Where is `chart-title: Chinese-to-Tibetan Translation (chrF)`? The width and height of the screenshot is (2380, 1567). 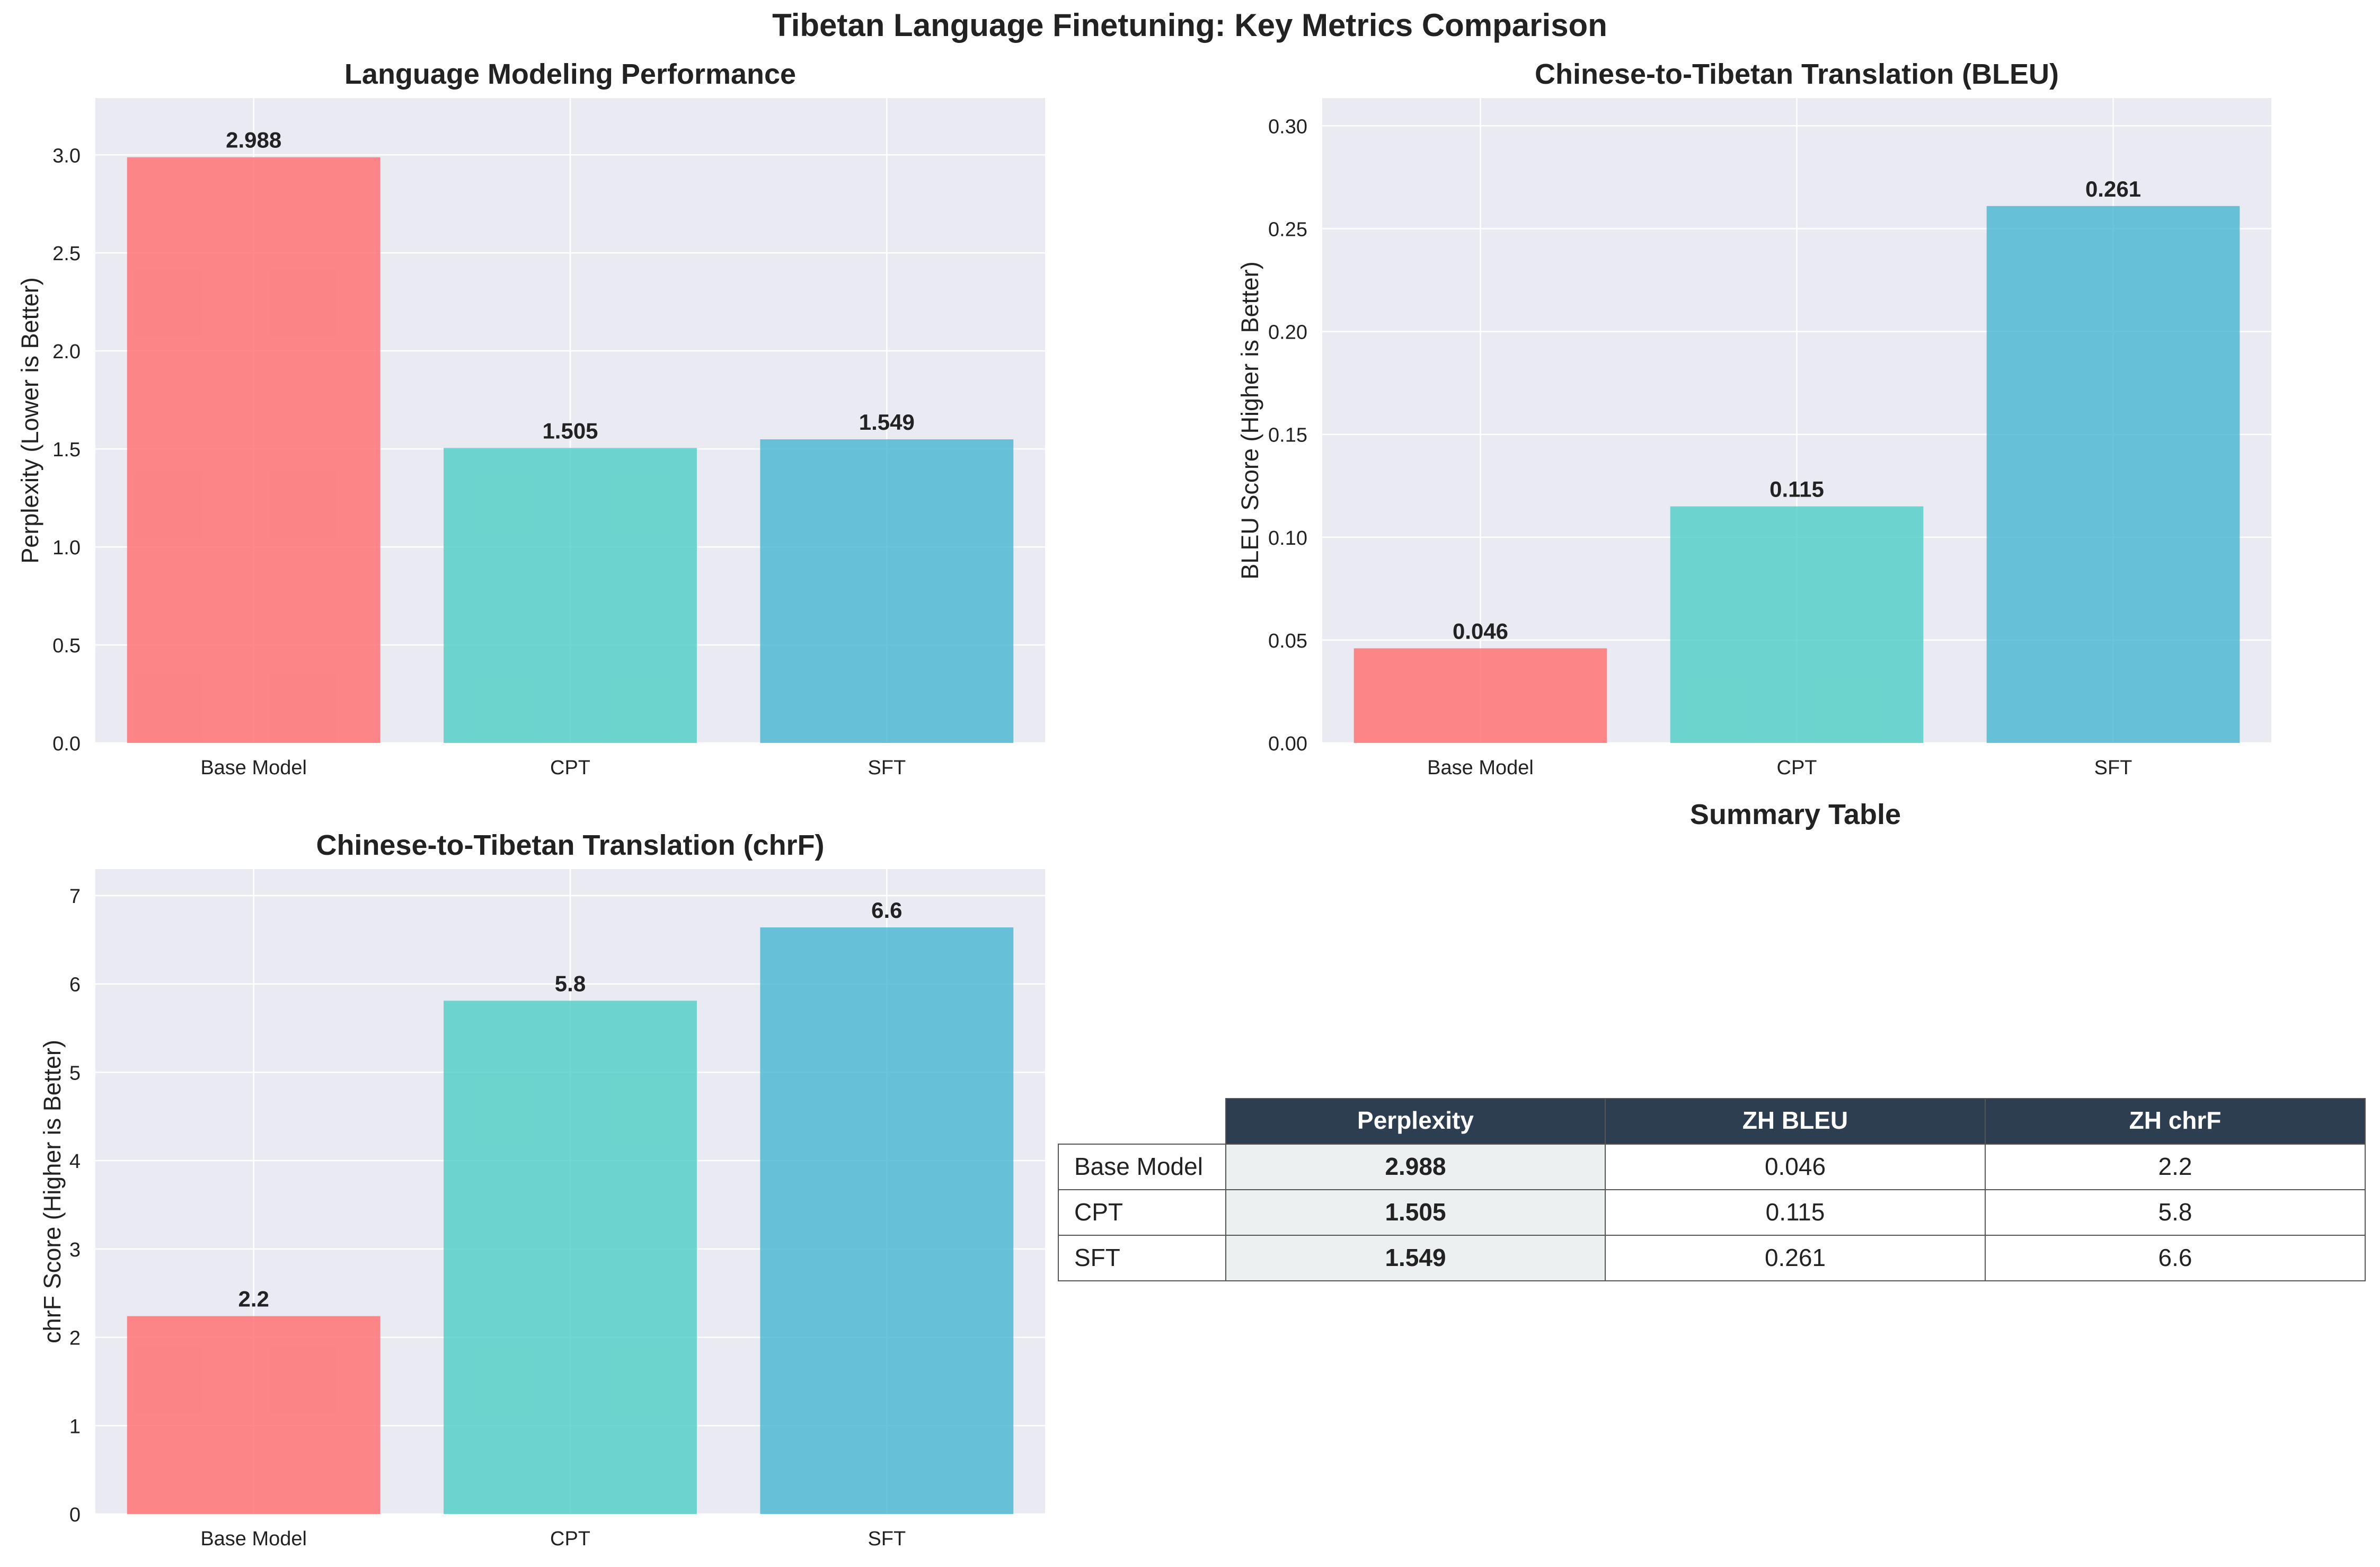
chart-title: Chinese-to-Tibetan Translation (chrF) is located at coordinates (570, 845).